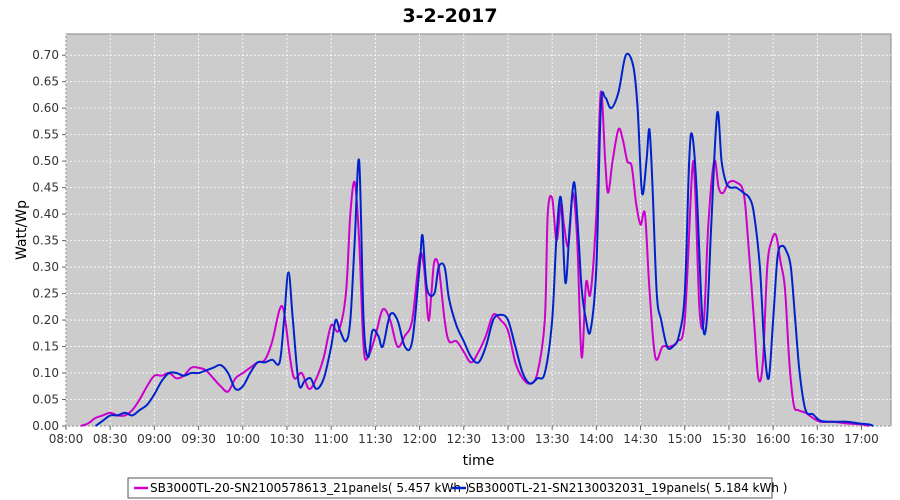  I want to click on legend-box, so click(450, 488).